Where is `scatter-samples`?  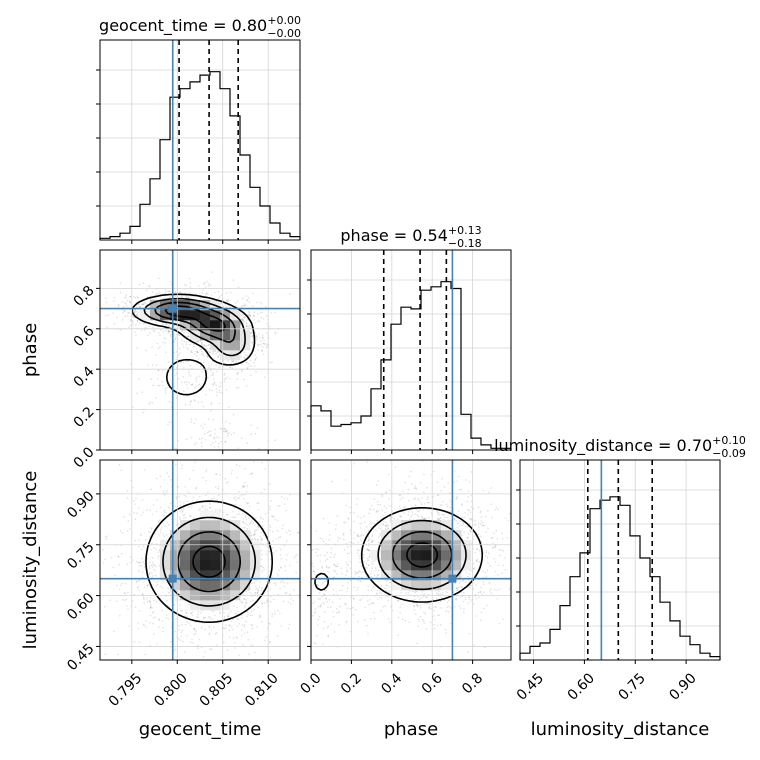
scatter-samples is located at coordinates (197, 361).